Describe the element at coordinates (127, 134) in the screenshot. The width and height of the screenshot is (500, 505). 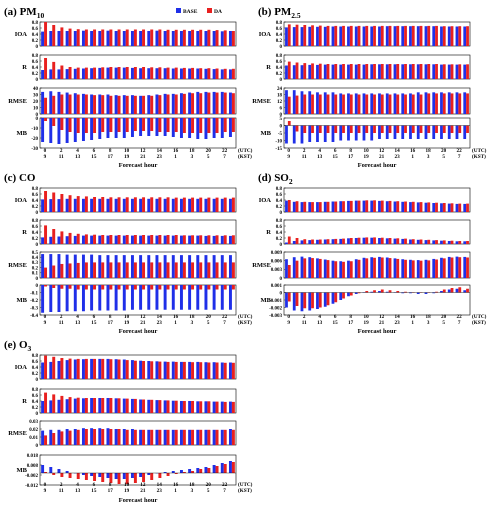
I see `metric-mb: MB 0 -10 -20 -30` at that location.